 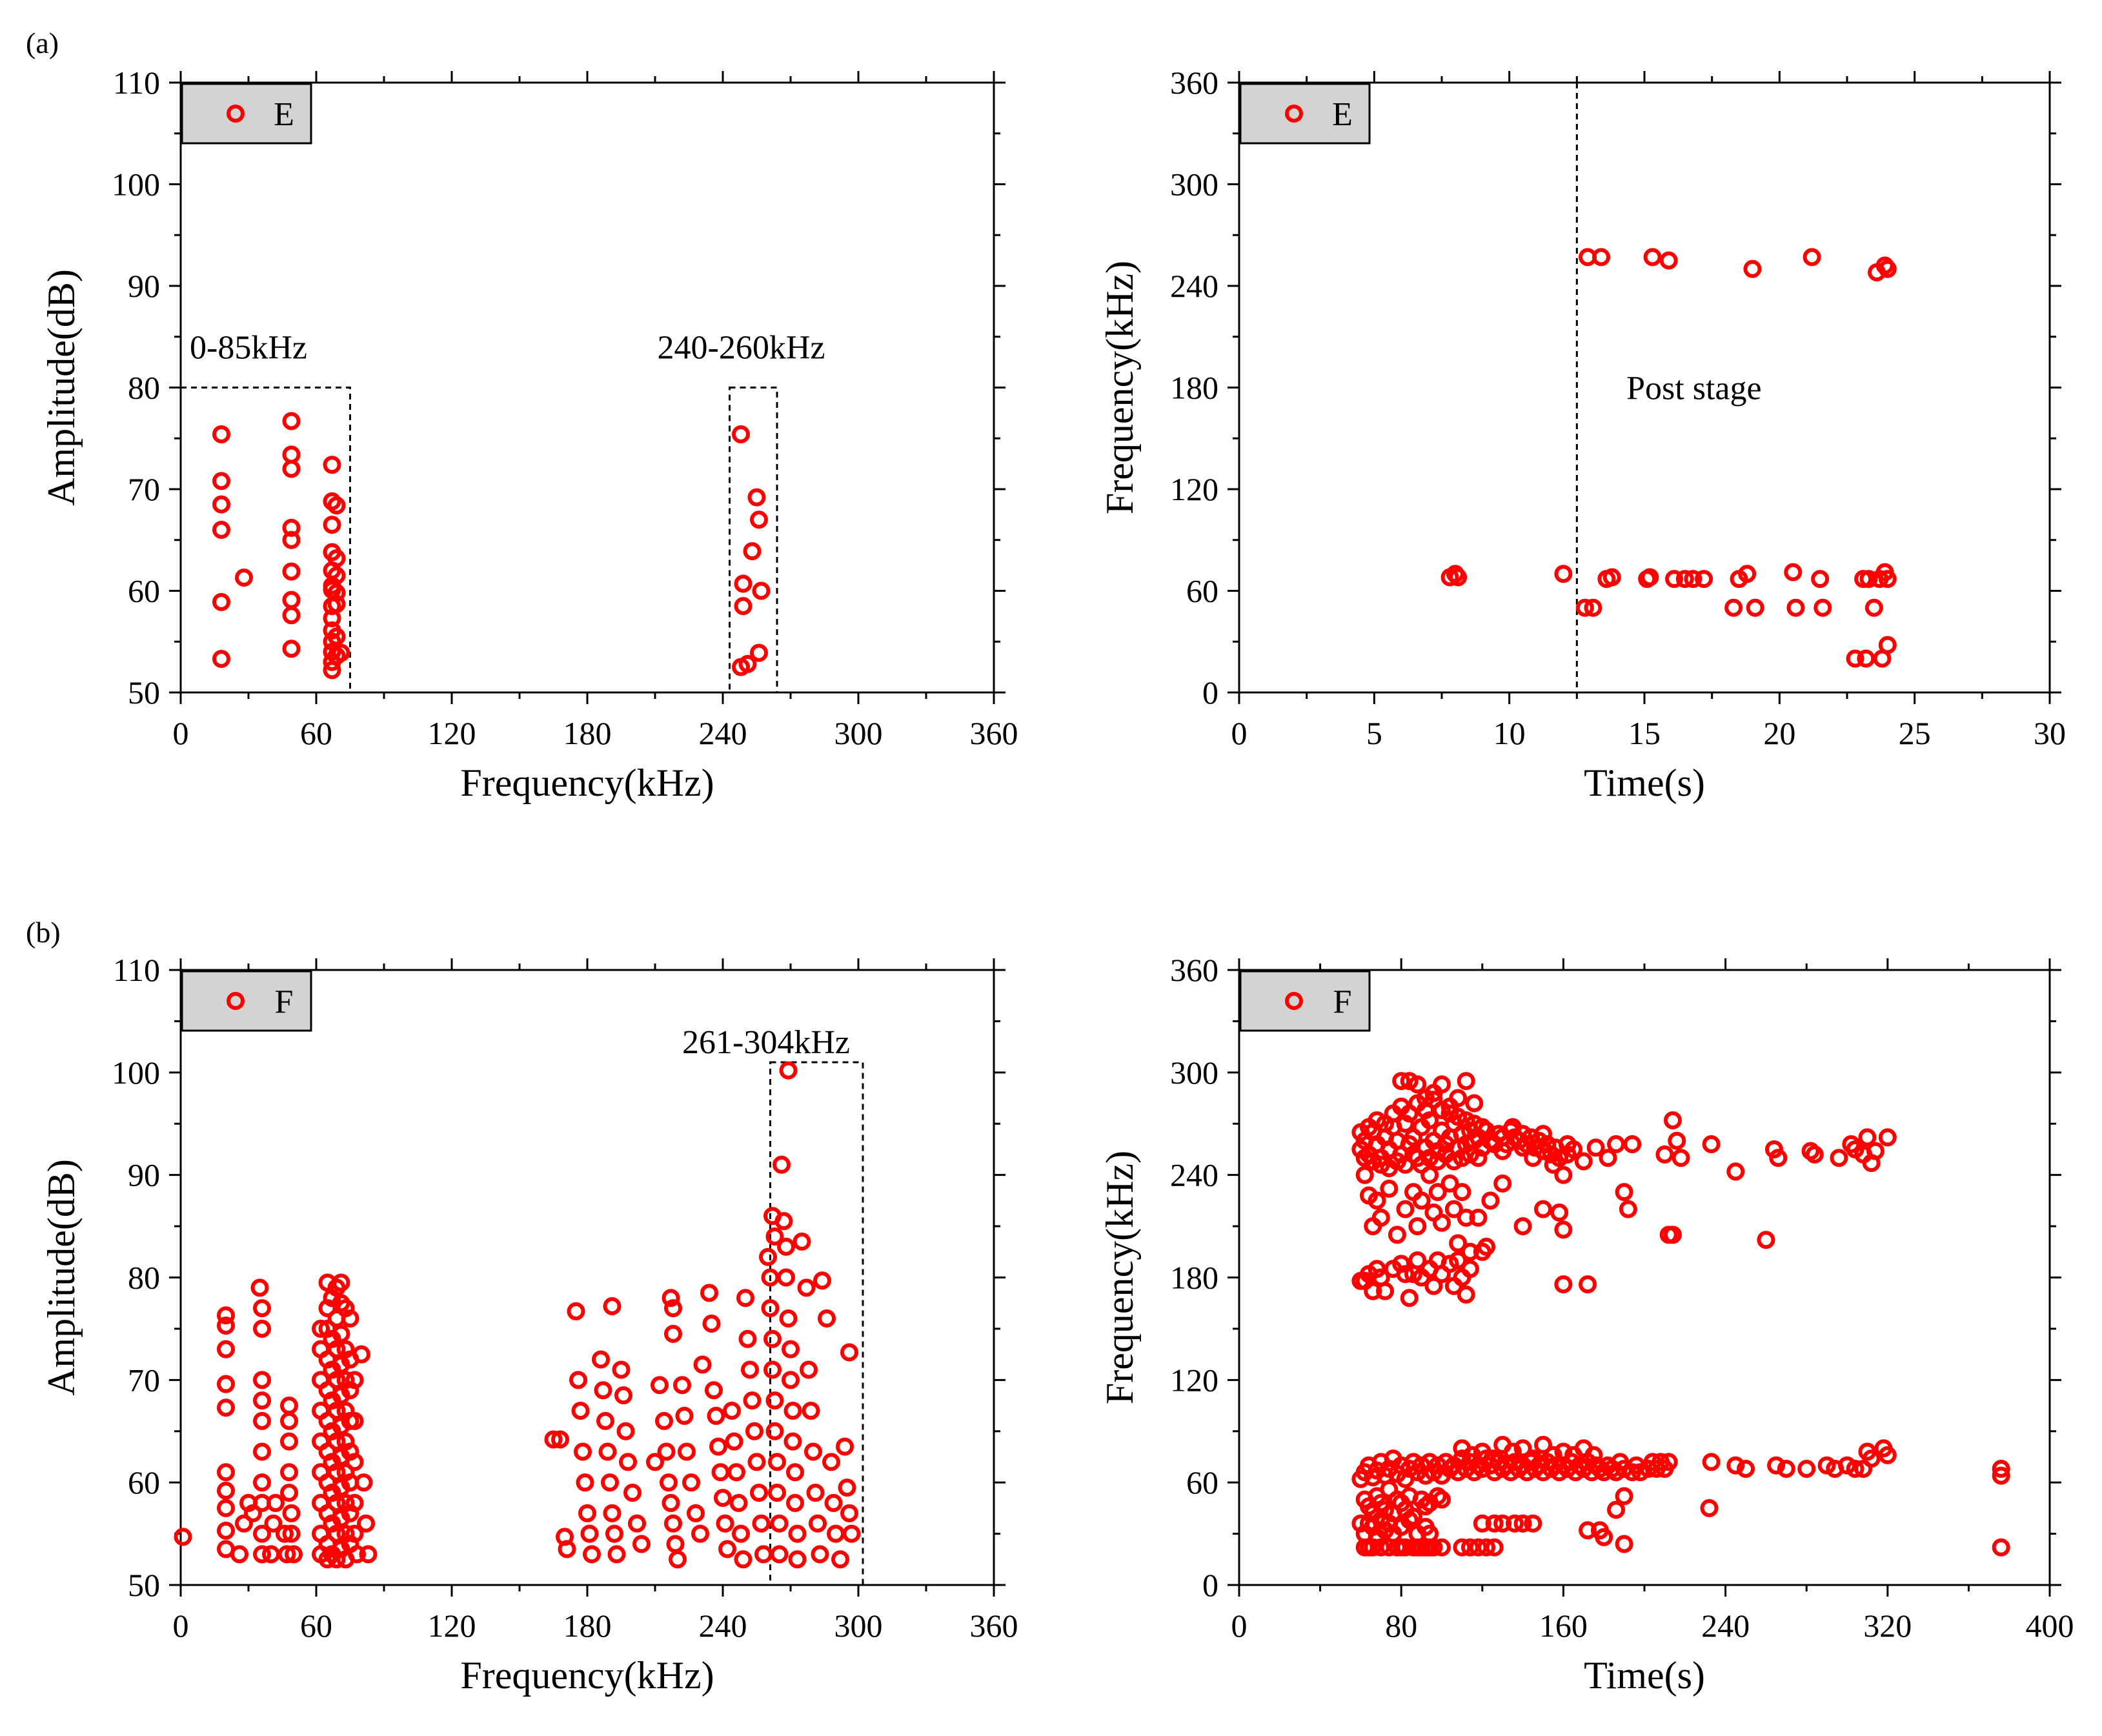 What do you see at coordinates (144, 489) in the screenshot?
I see `y-tick-label: 70` at bounding box center [144, 489].